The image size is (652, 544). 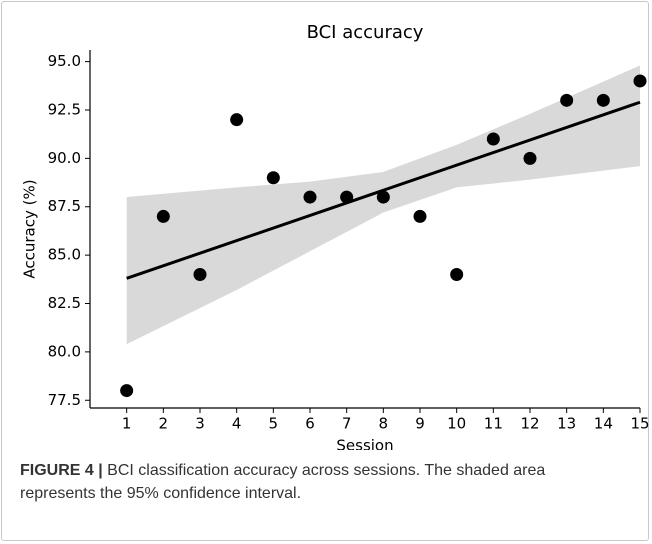 I want to click on x-tick-label: 2, so click(x=164, y=424).